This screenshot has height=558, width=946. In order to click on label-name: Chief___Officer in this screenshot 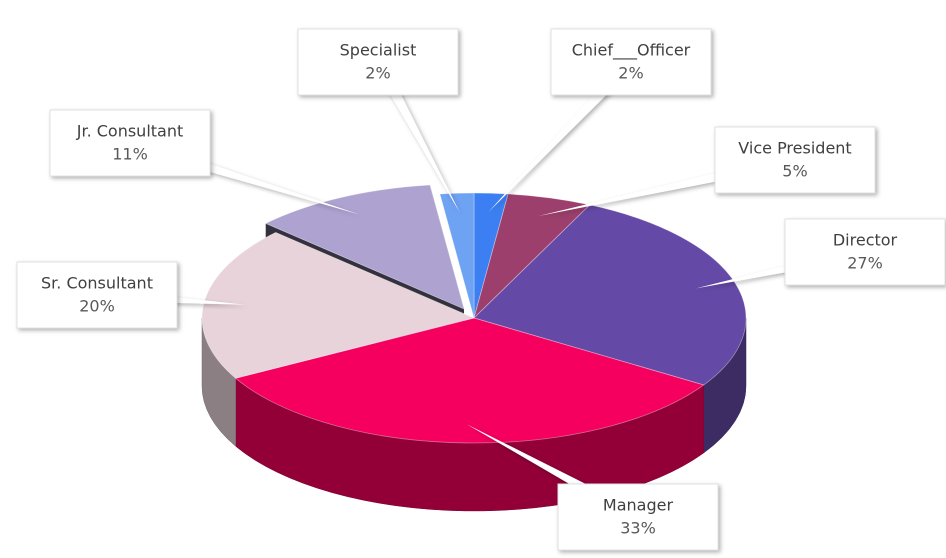, I will do `click(631, 51)`.